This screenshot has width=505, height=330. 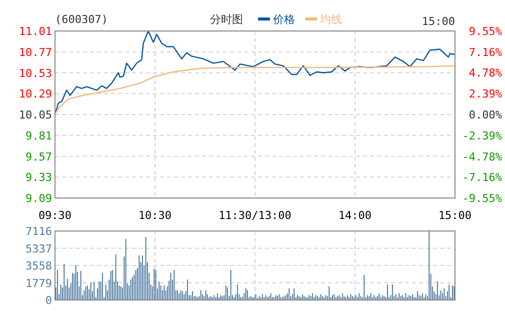 What do you see at coordinates (438, 21) in the screenshot?
I see `text: 15:00` at bounding box center [438, 21].